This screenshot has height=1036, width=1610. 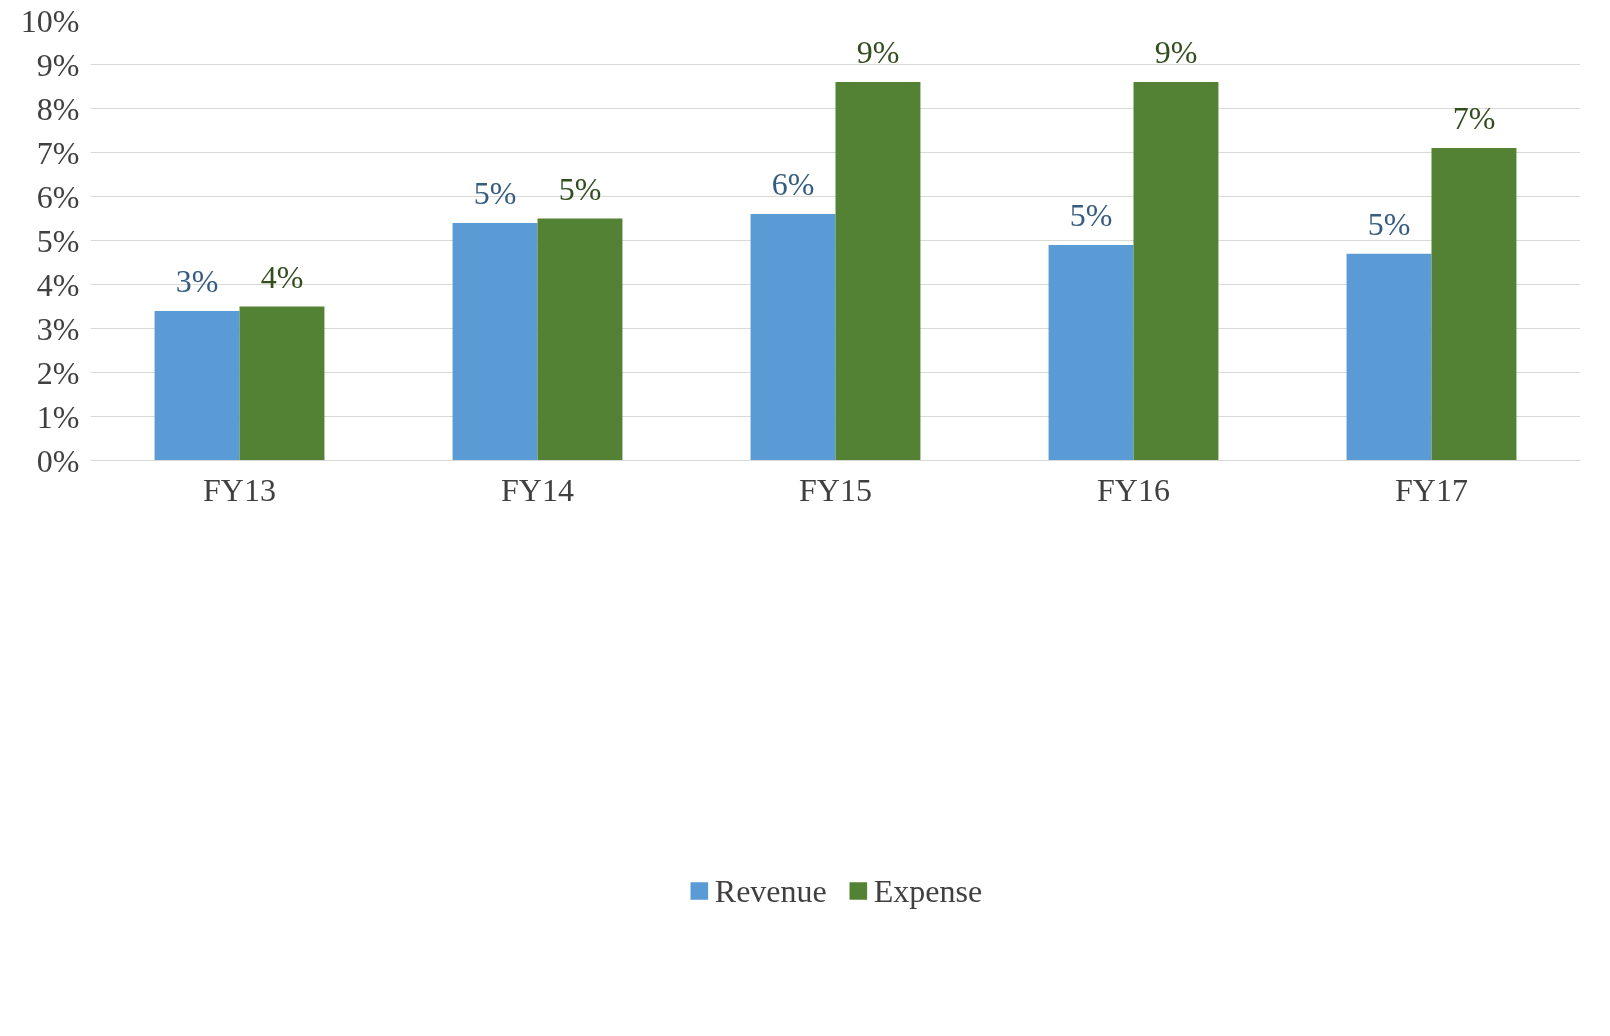 What do you see at coordinates (537, 489) in the screenshot?
I see `x-tick-label: FY14` at bounding box center [537, 489].